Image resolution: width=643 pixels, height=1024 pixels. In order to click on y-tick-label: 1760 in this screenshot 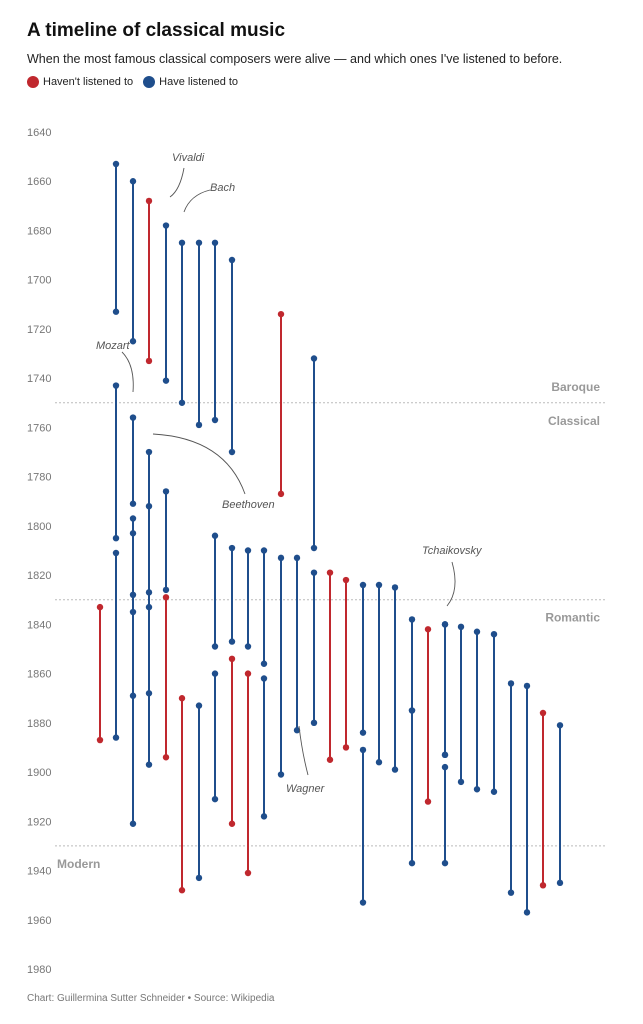, I will do `click(39, 428)`.